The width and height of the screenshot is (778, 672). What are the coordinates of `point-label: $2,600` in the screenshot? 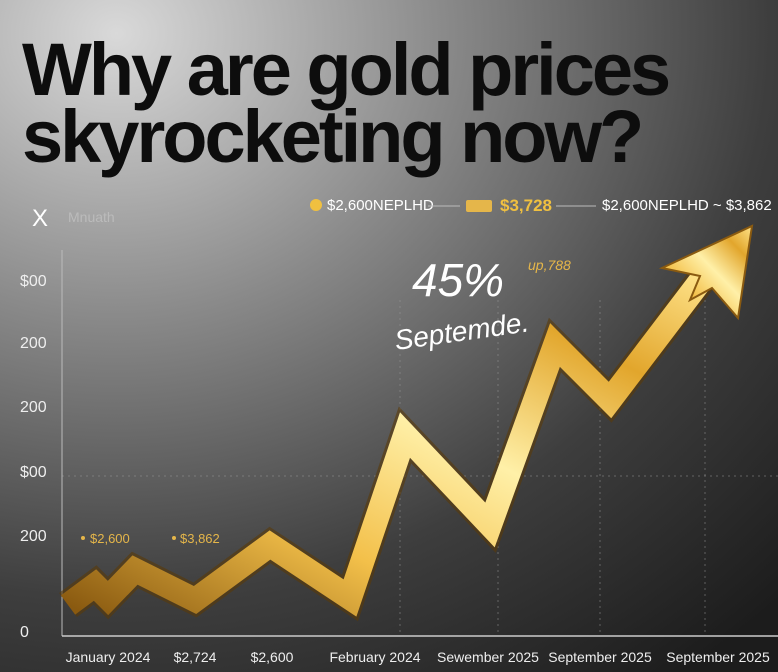 It's located at (110, 538).